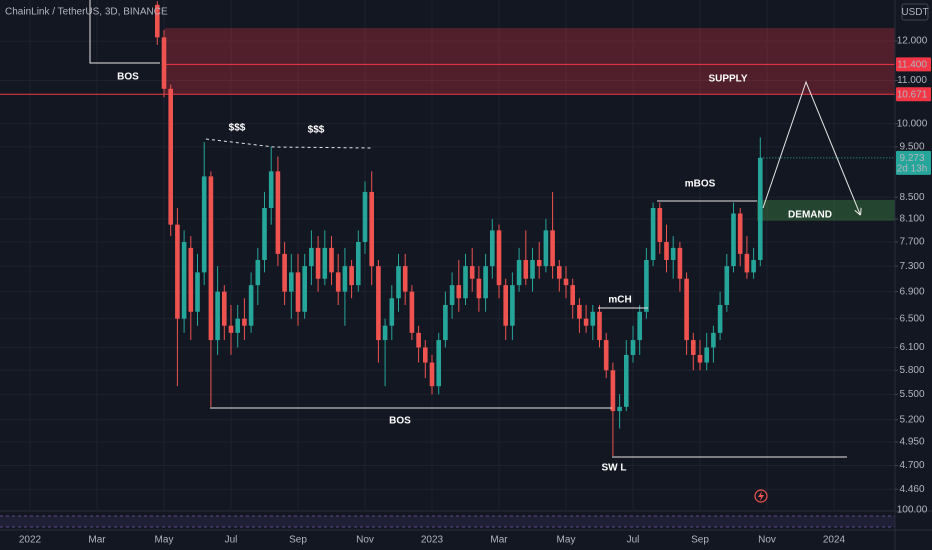 The width and height of the screenshot is (932, 550). I want to click on x-tick-label: 2022, so click(30, 540).